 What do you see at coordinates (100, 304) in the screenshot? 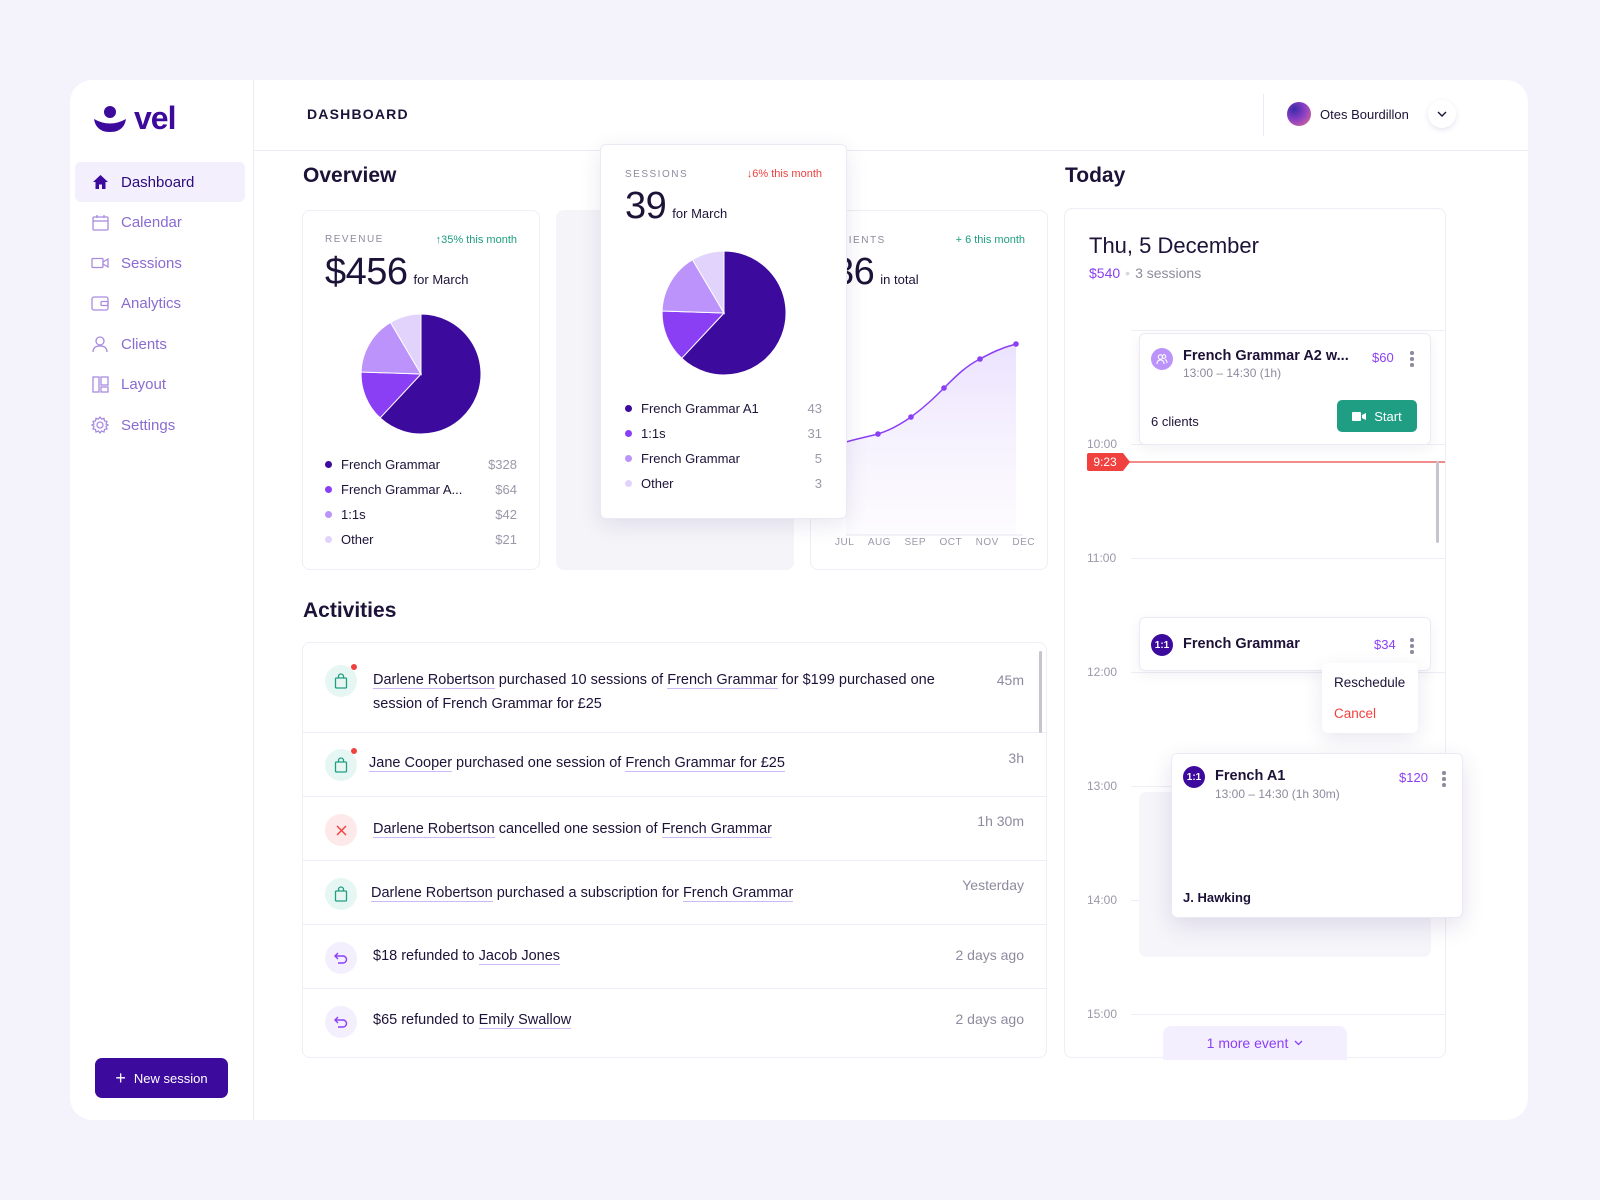
I see `wallet-icon` at bounding box center [100, 304].